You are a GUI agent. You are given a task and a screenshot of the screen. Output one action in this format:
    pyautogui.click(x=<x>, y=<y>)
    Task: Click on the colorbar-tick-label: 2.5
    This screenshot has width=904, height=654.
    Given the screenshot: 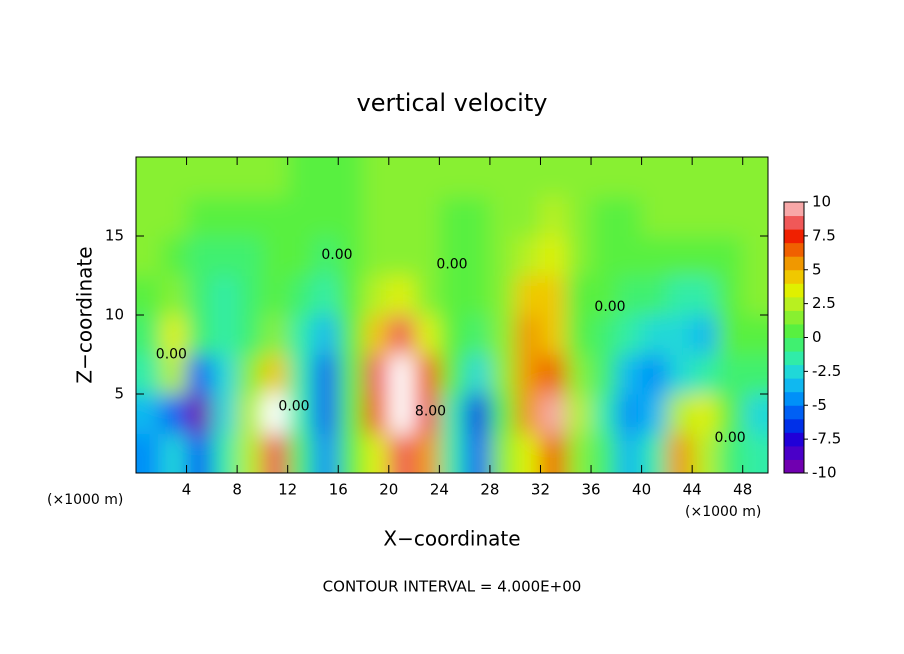 What is the action you would take?
    pyautogui.click(x=824, y=303)
    